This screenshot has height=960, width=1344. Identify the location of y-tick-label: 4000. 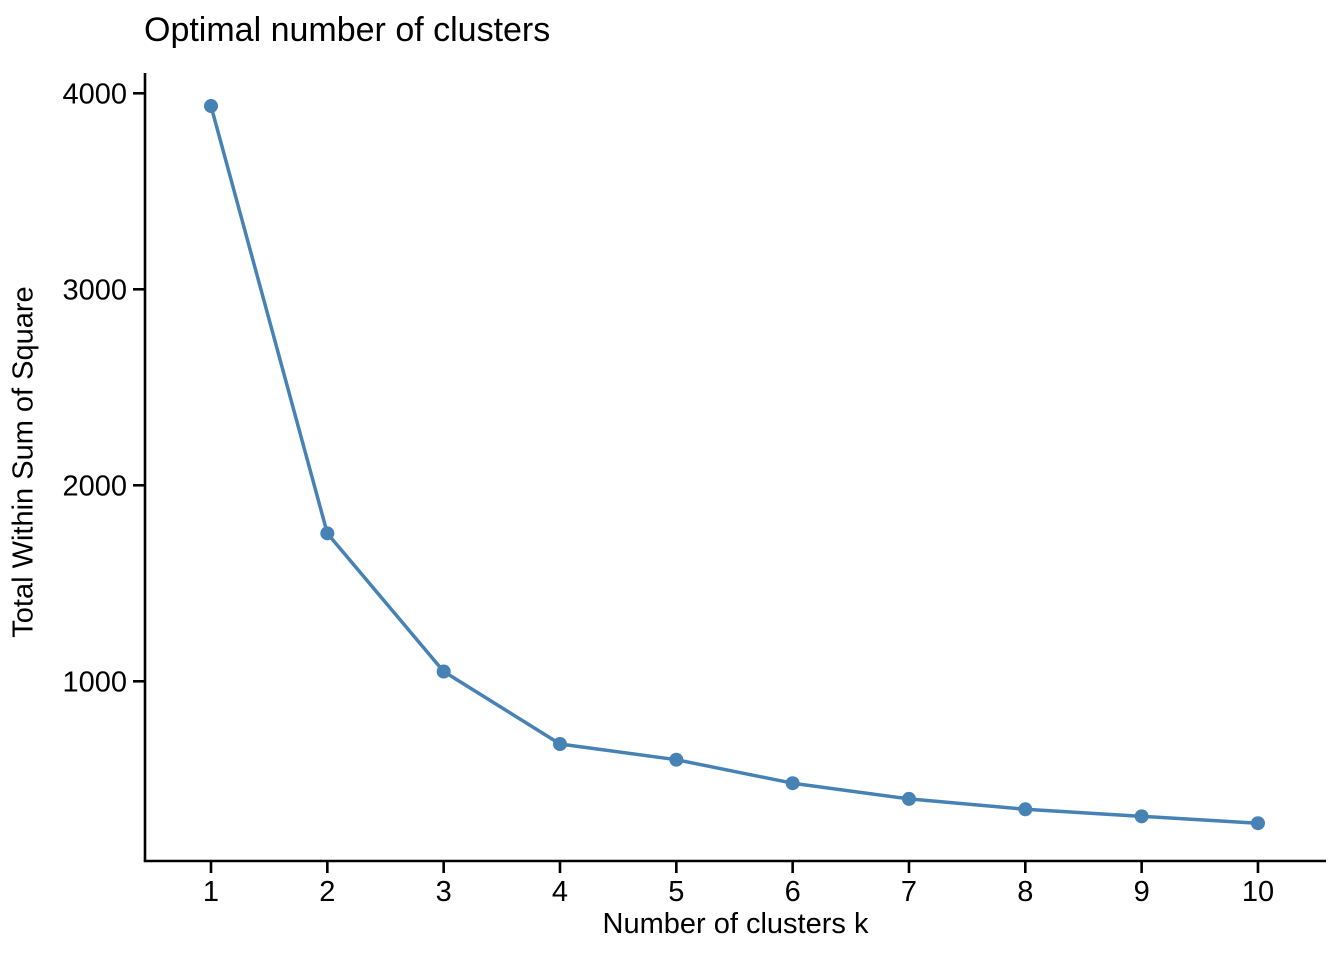
(94, 94).